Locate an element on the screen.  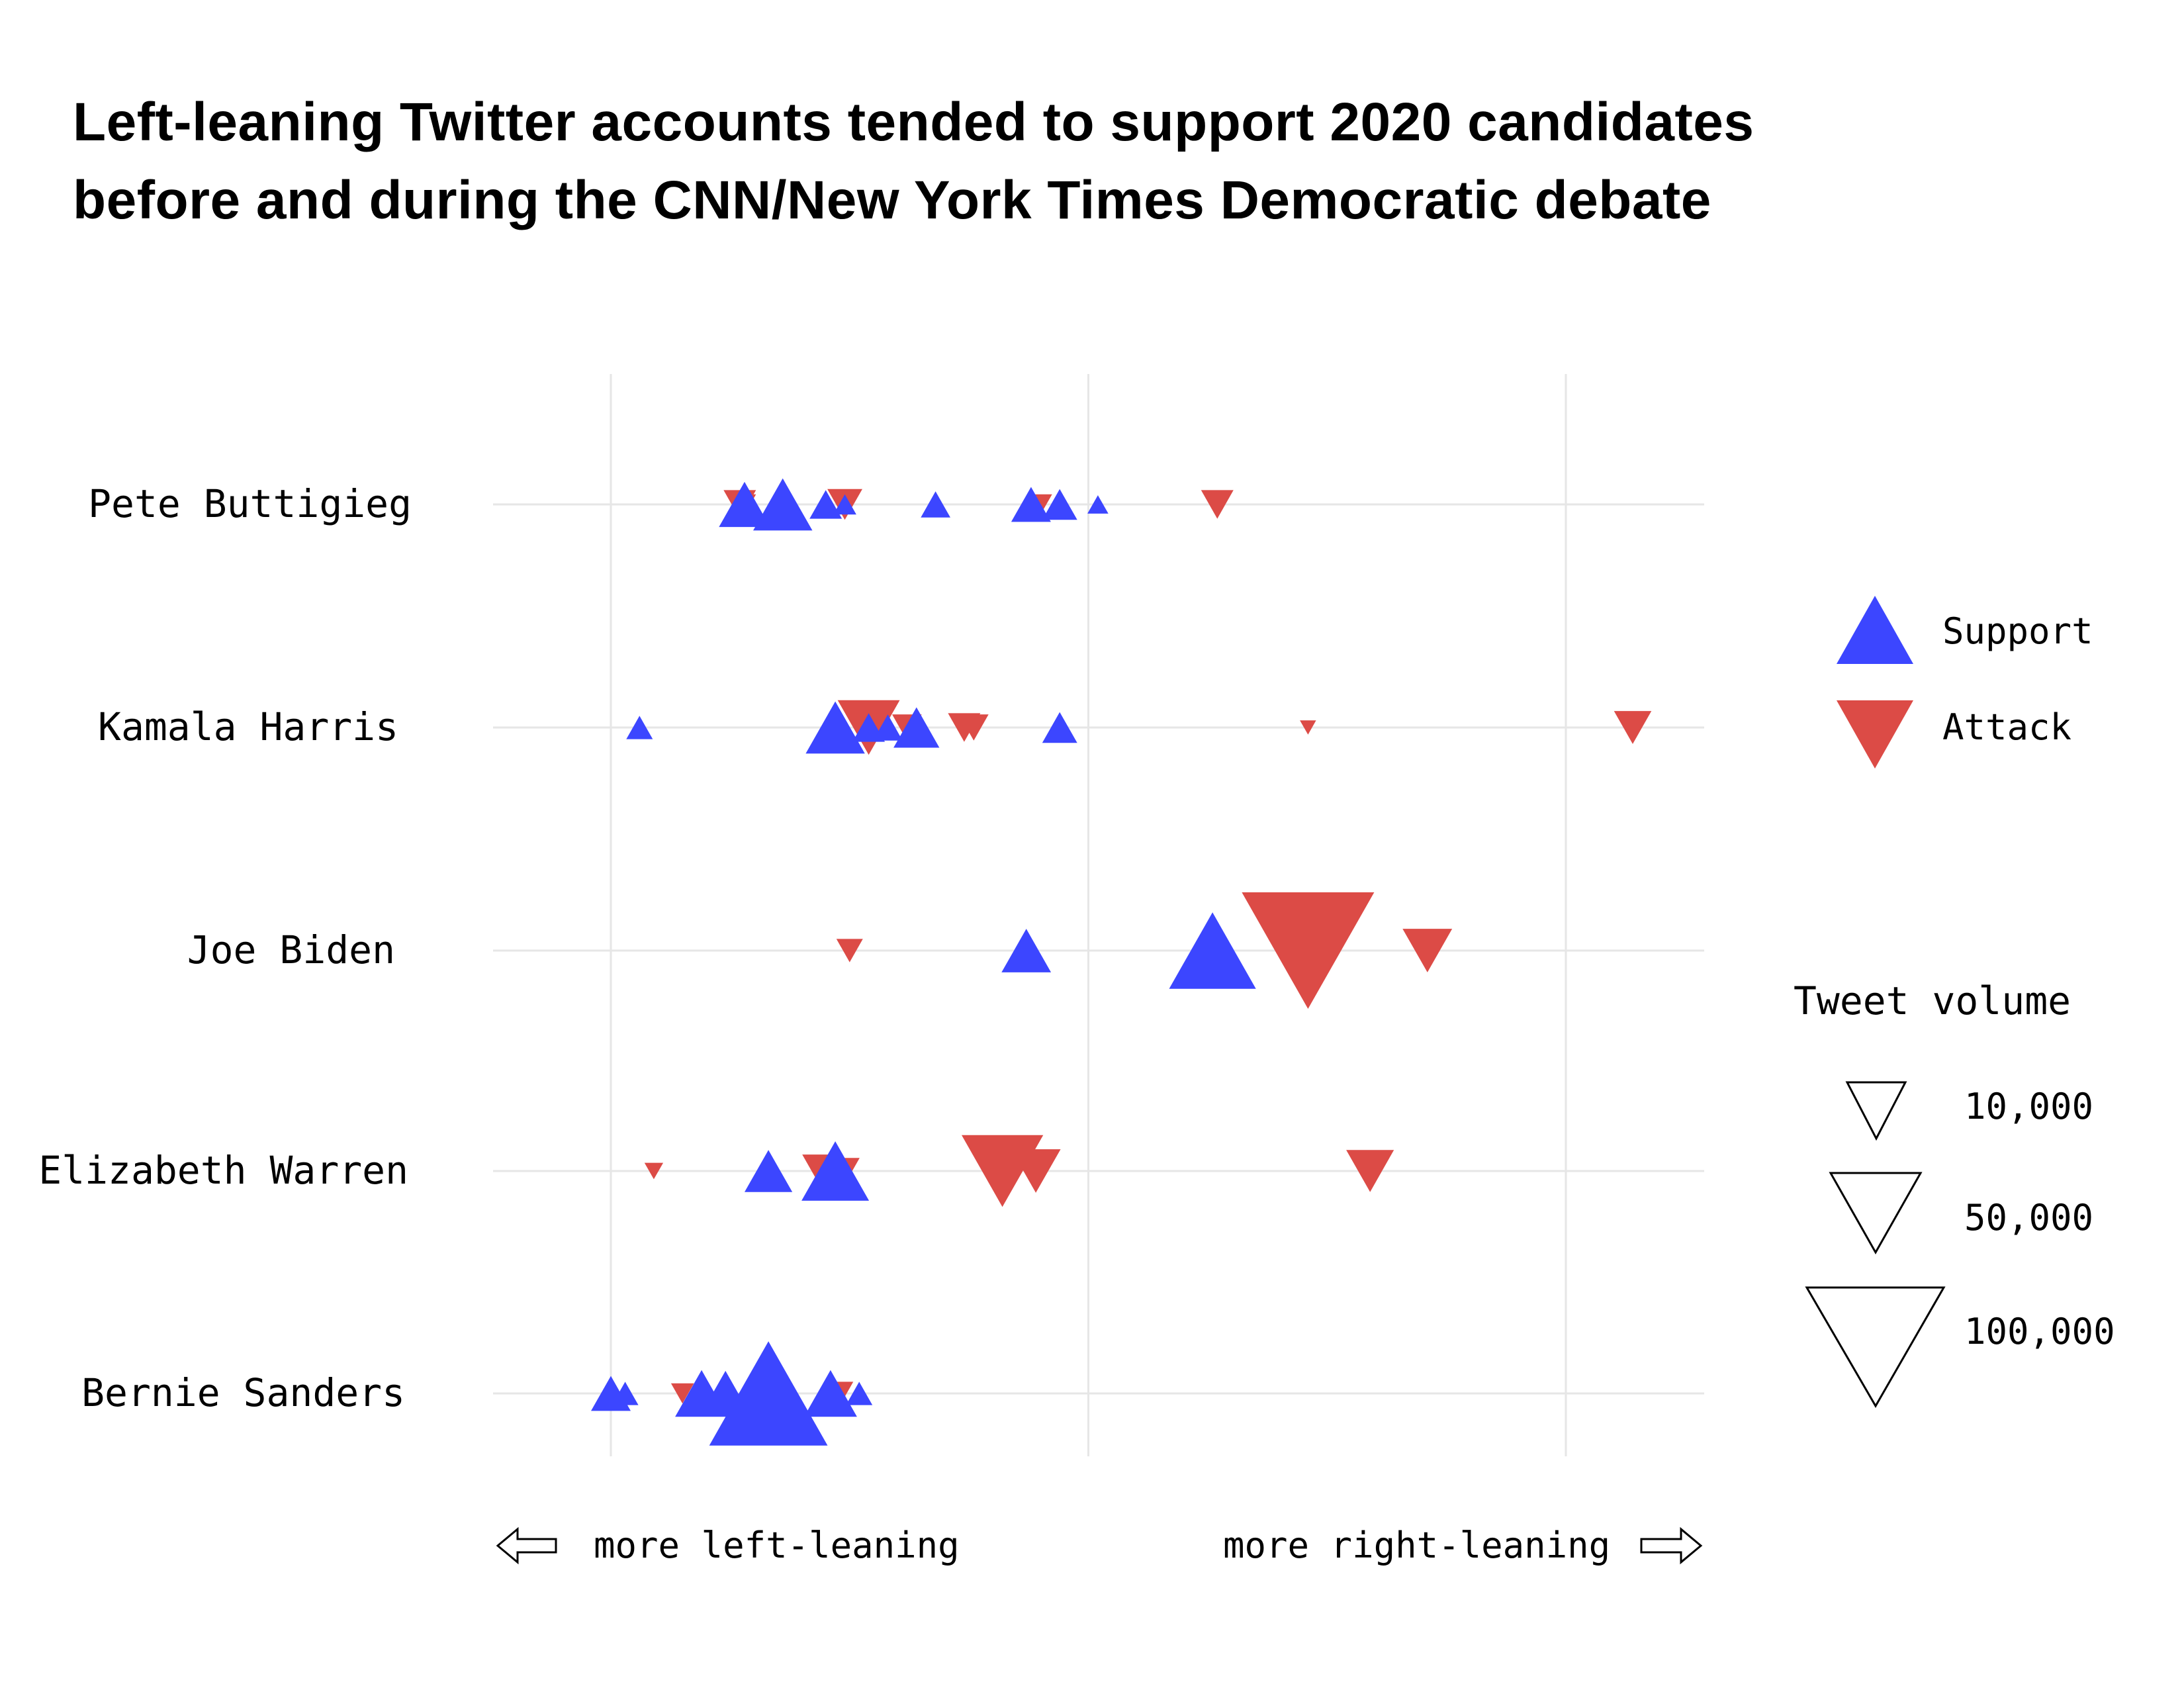
legend-volume-50000-label: 50,000 is located at coordinates (2028, 1218).